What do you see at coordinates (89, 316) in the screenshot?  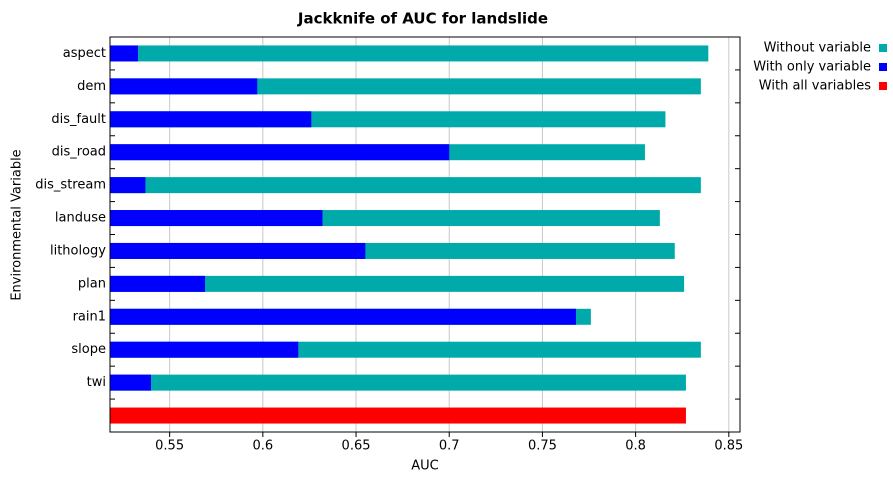 I see `y-tick-label: rain1` at bounding box center [89, 316].